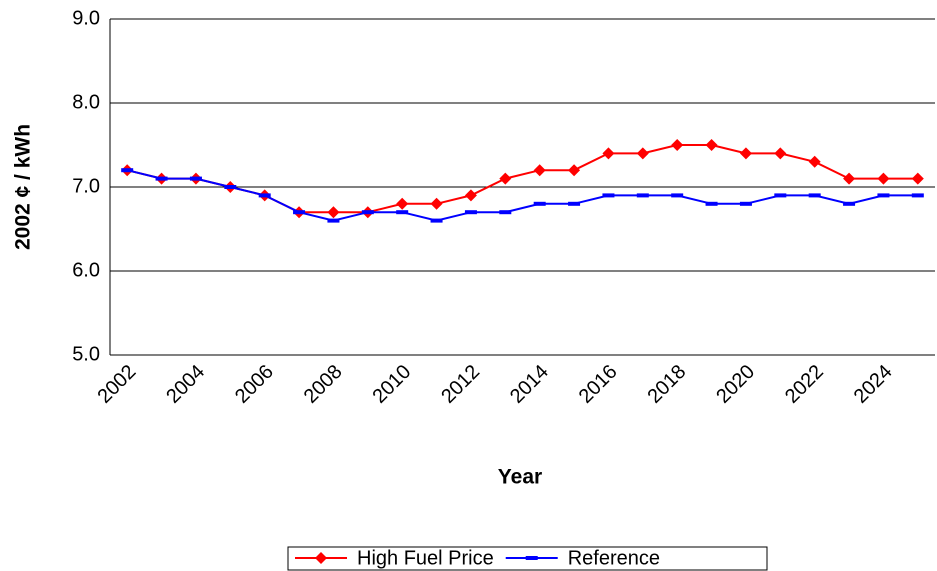 The image size is (937, 571). I want to click on y-tick-label: 8.0, so click(86, 102).